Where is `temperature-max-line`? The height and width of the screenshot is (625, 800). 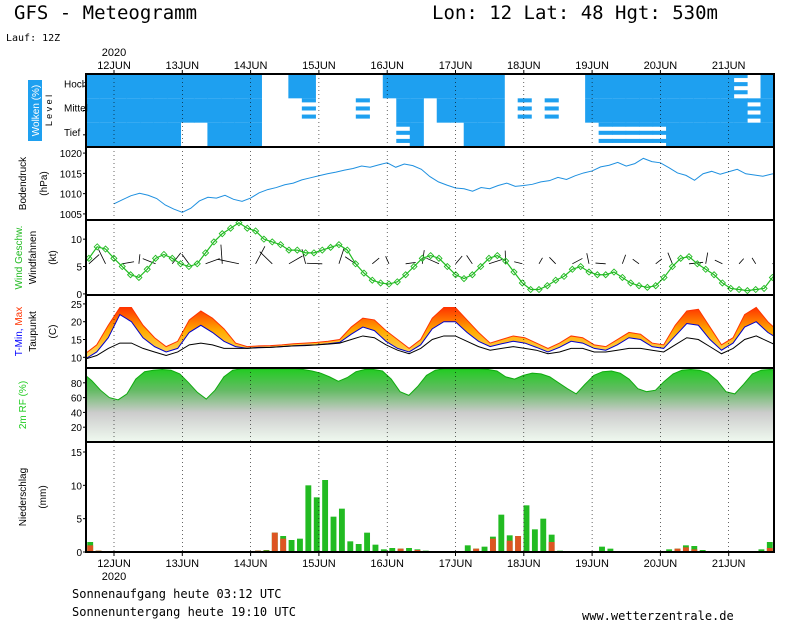 temperature-max-line is located at coordinates (430, 330).